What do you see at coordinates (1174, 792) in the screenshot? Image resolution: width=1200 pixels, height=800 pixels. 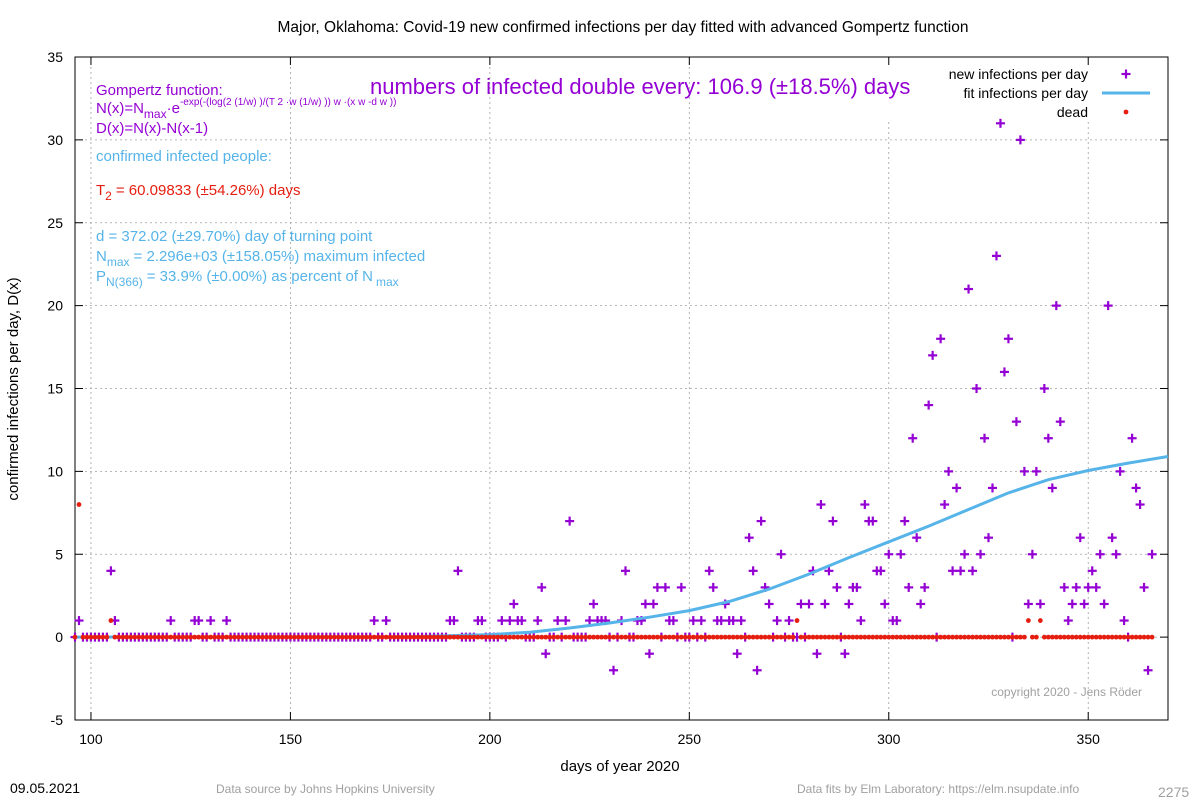 I see `footer-number: 2275` at bounding box center [1174, 792].